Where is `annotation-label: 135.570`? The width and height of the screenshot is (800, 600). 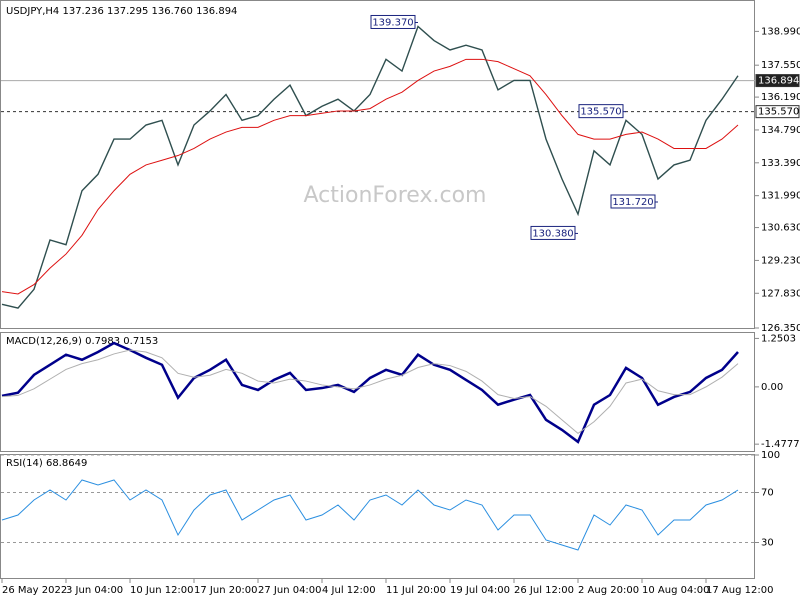 annotation-label: 135.570 is located at coordinates (600, 112).